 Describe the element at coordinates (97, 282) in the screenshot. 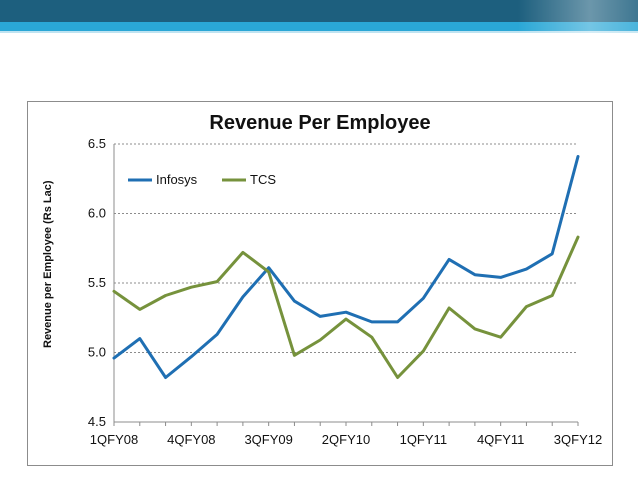

I see `y-tick-label: 5.5` at that location.